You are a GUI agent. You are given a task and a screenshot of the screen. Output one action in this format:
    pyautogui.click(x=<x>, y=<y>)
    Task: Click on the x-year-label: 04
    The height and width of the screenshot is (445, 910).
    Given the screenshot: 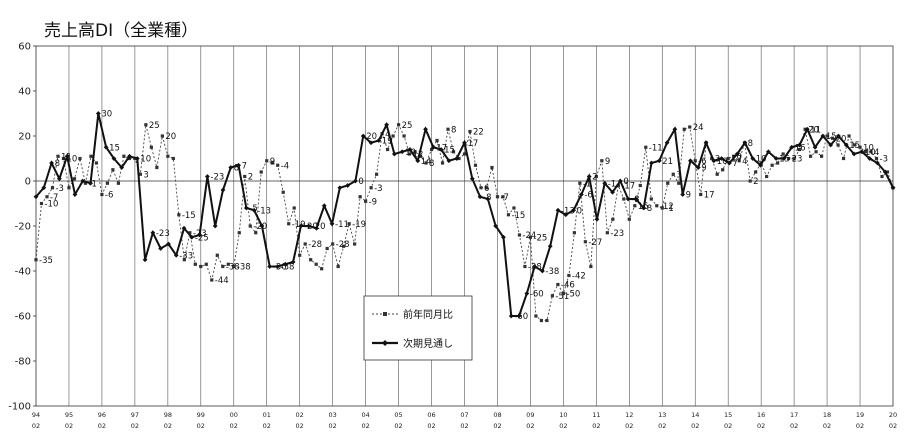 What is the action you would take?
    pyautogui.click(x=365, y=415)
    